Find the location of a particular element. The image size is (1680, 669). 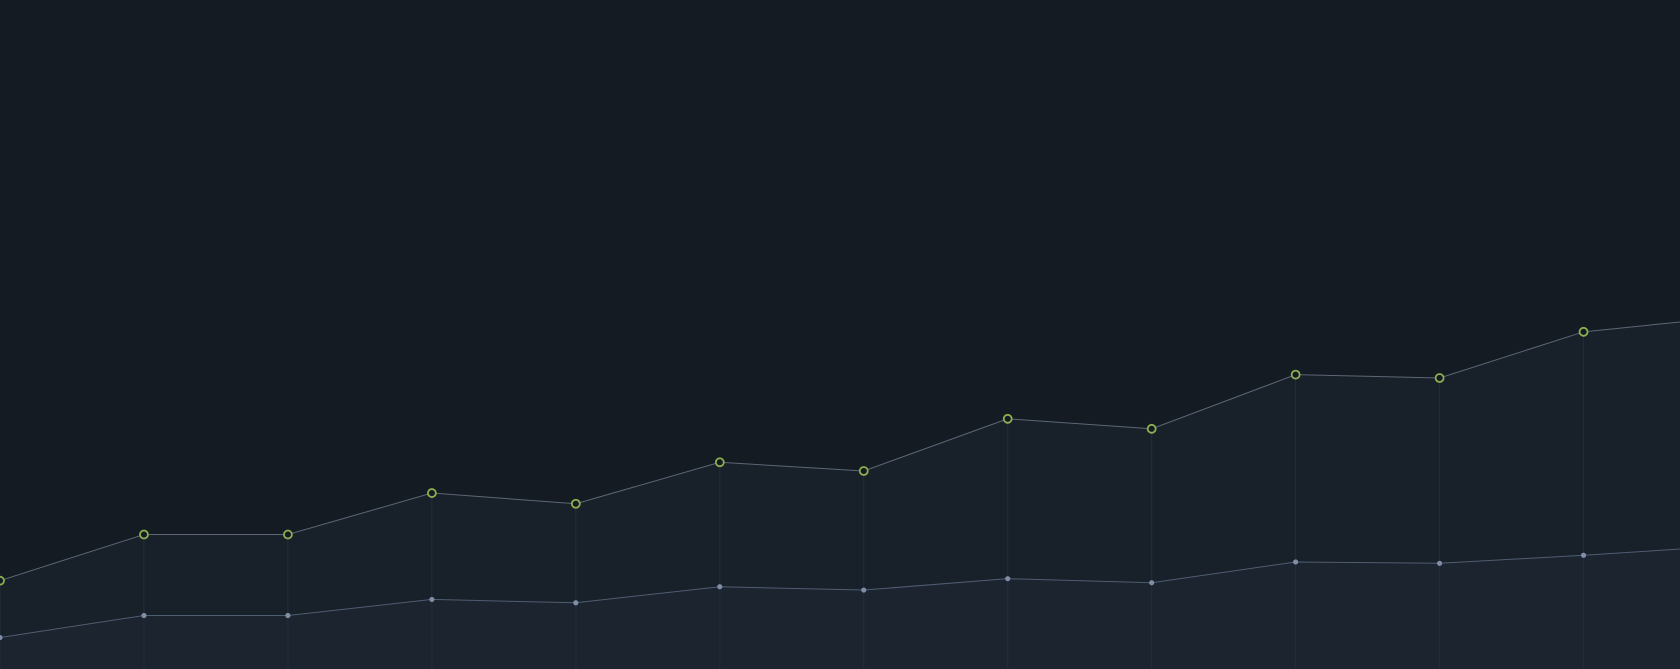

lower-series-line is located at coordinates (840, 593).